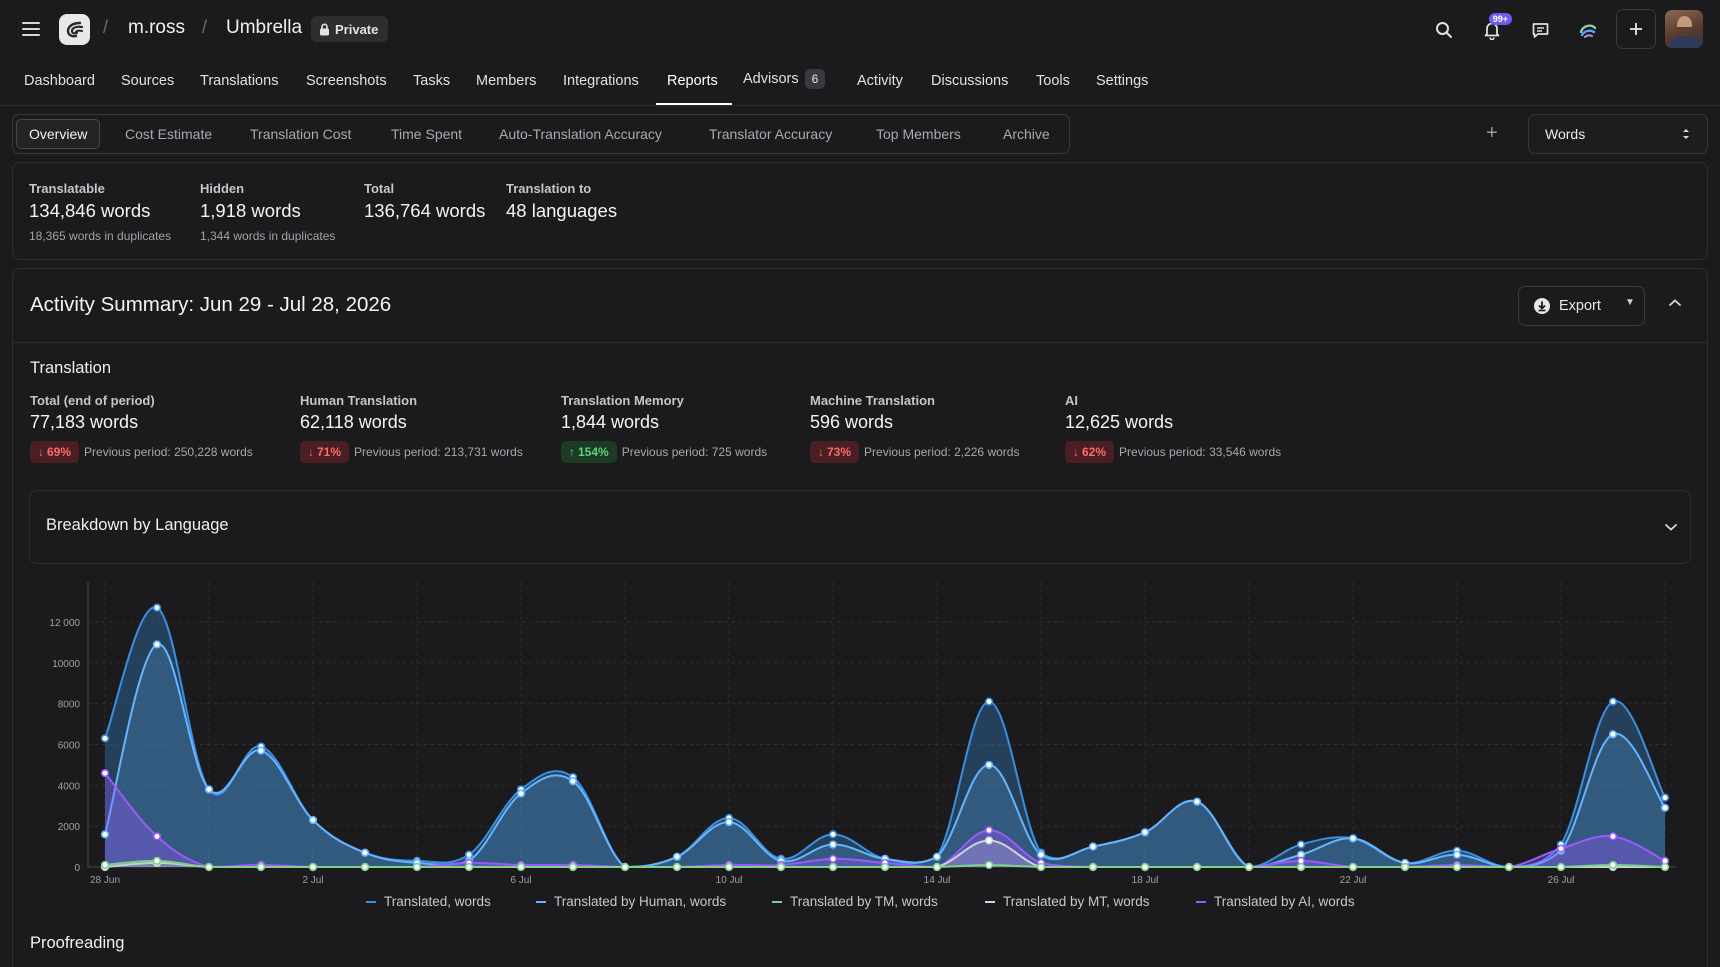  I want to click on tab-cost-estimate: Cost Estimate, so click(169, 134).